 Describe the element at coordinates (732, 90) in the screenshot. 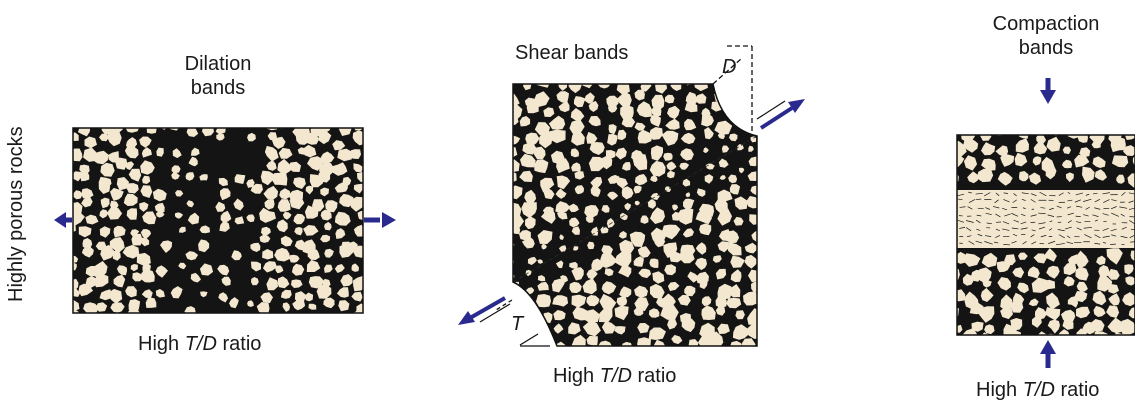

I see `offset-d-marker` at that location.